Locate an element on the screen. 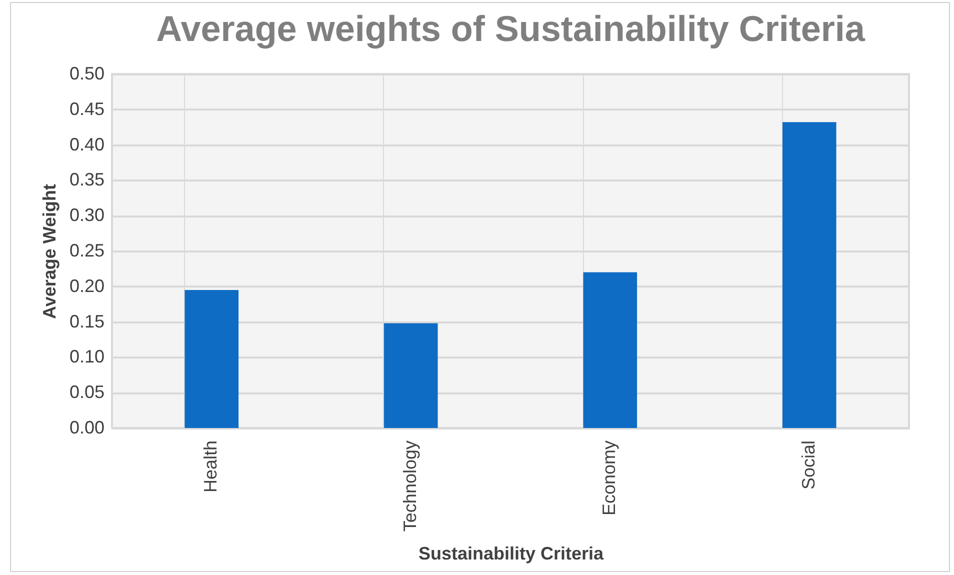  y-tick-label: 0.10 is located at coordinates (86, 356).